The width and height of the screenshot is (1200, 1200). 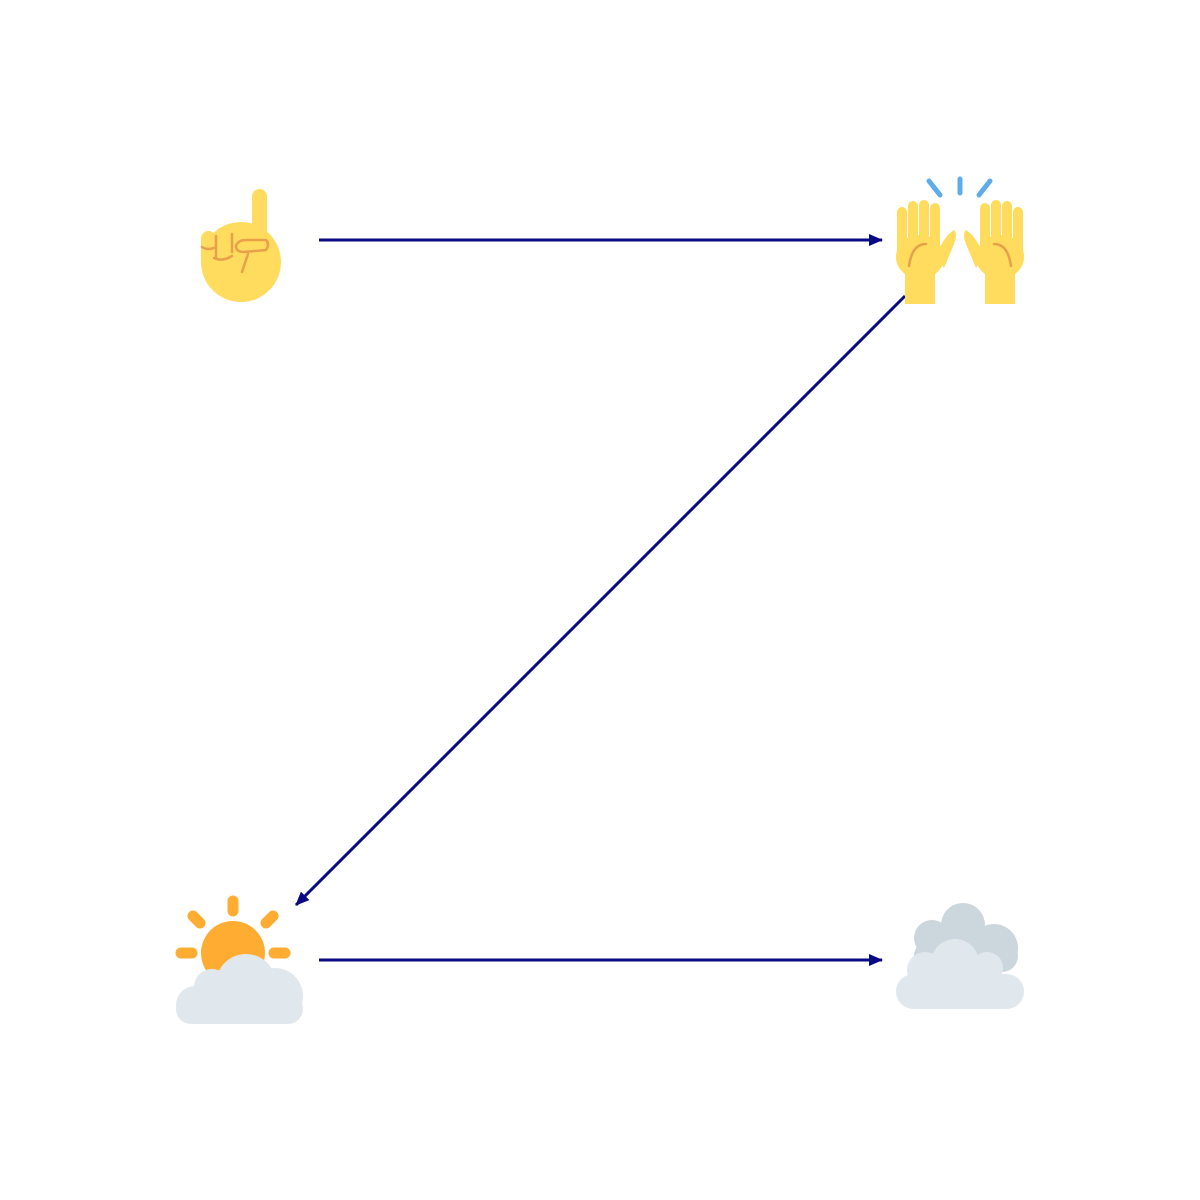 I want to click on sun-behind-cloud-icon, so click(x=239, y=959).